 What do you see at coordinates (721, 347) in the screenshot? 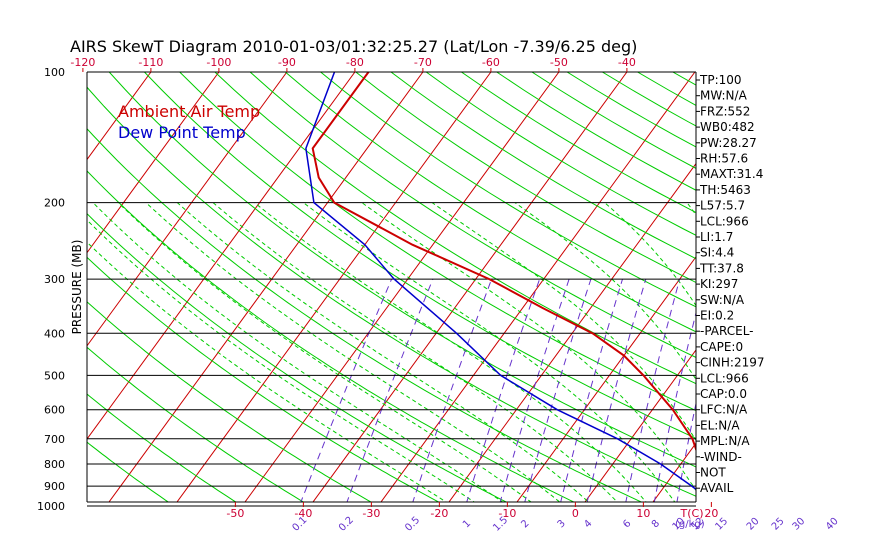
I see `panel-entry: CAPE:0` at bounding box center [721, 347].